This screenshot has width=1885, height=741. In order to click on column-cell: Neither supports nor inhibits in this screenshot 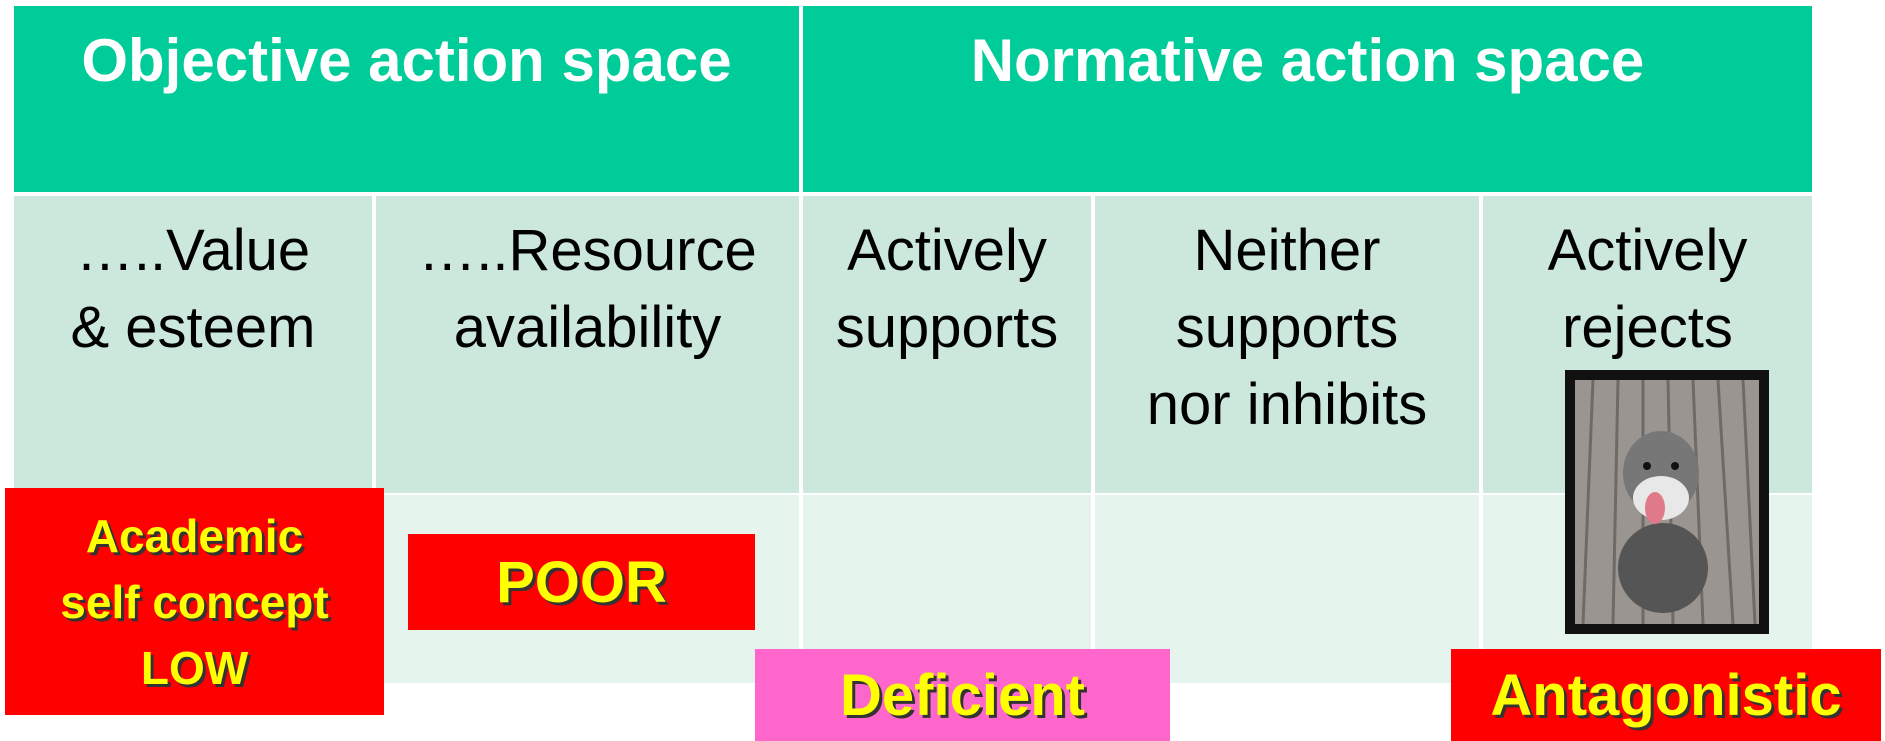, I will do `click(1287, 344)`.